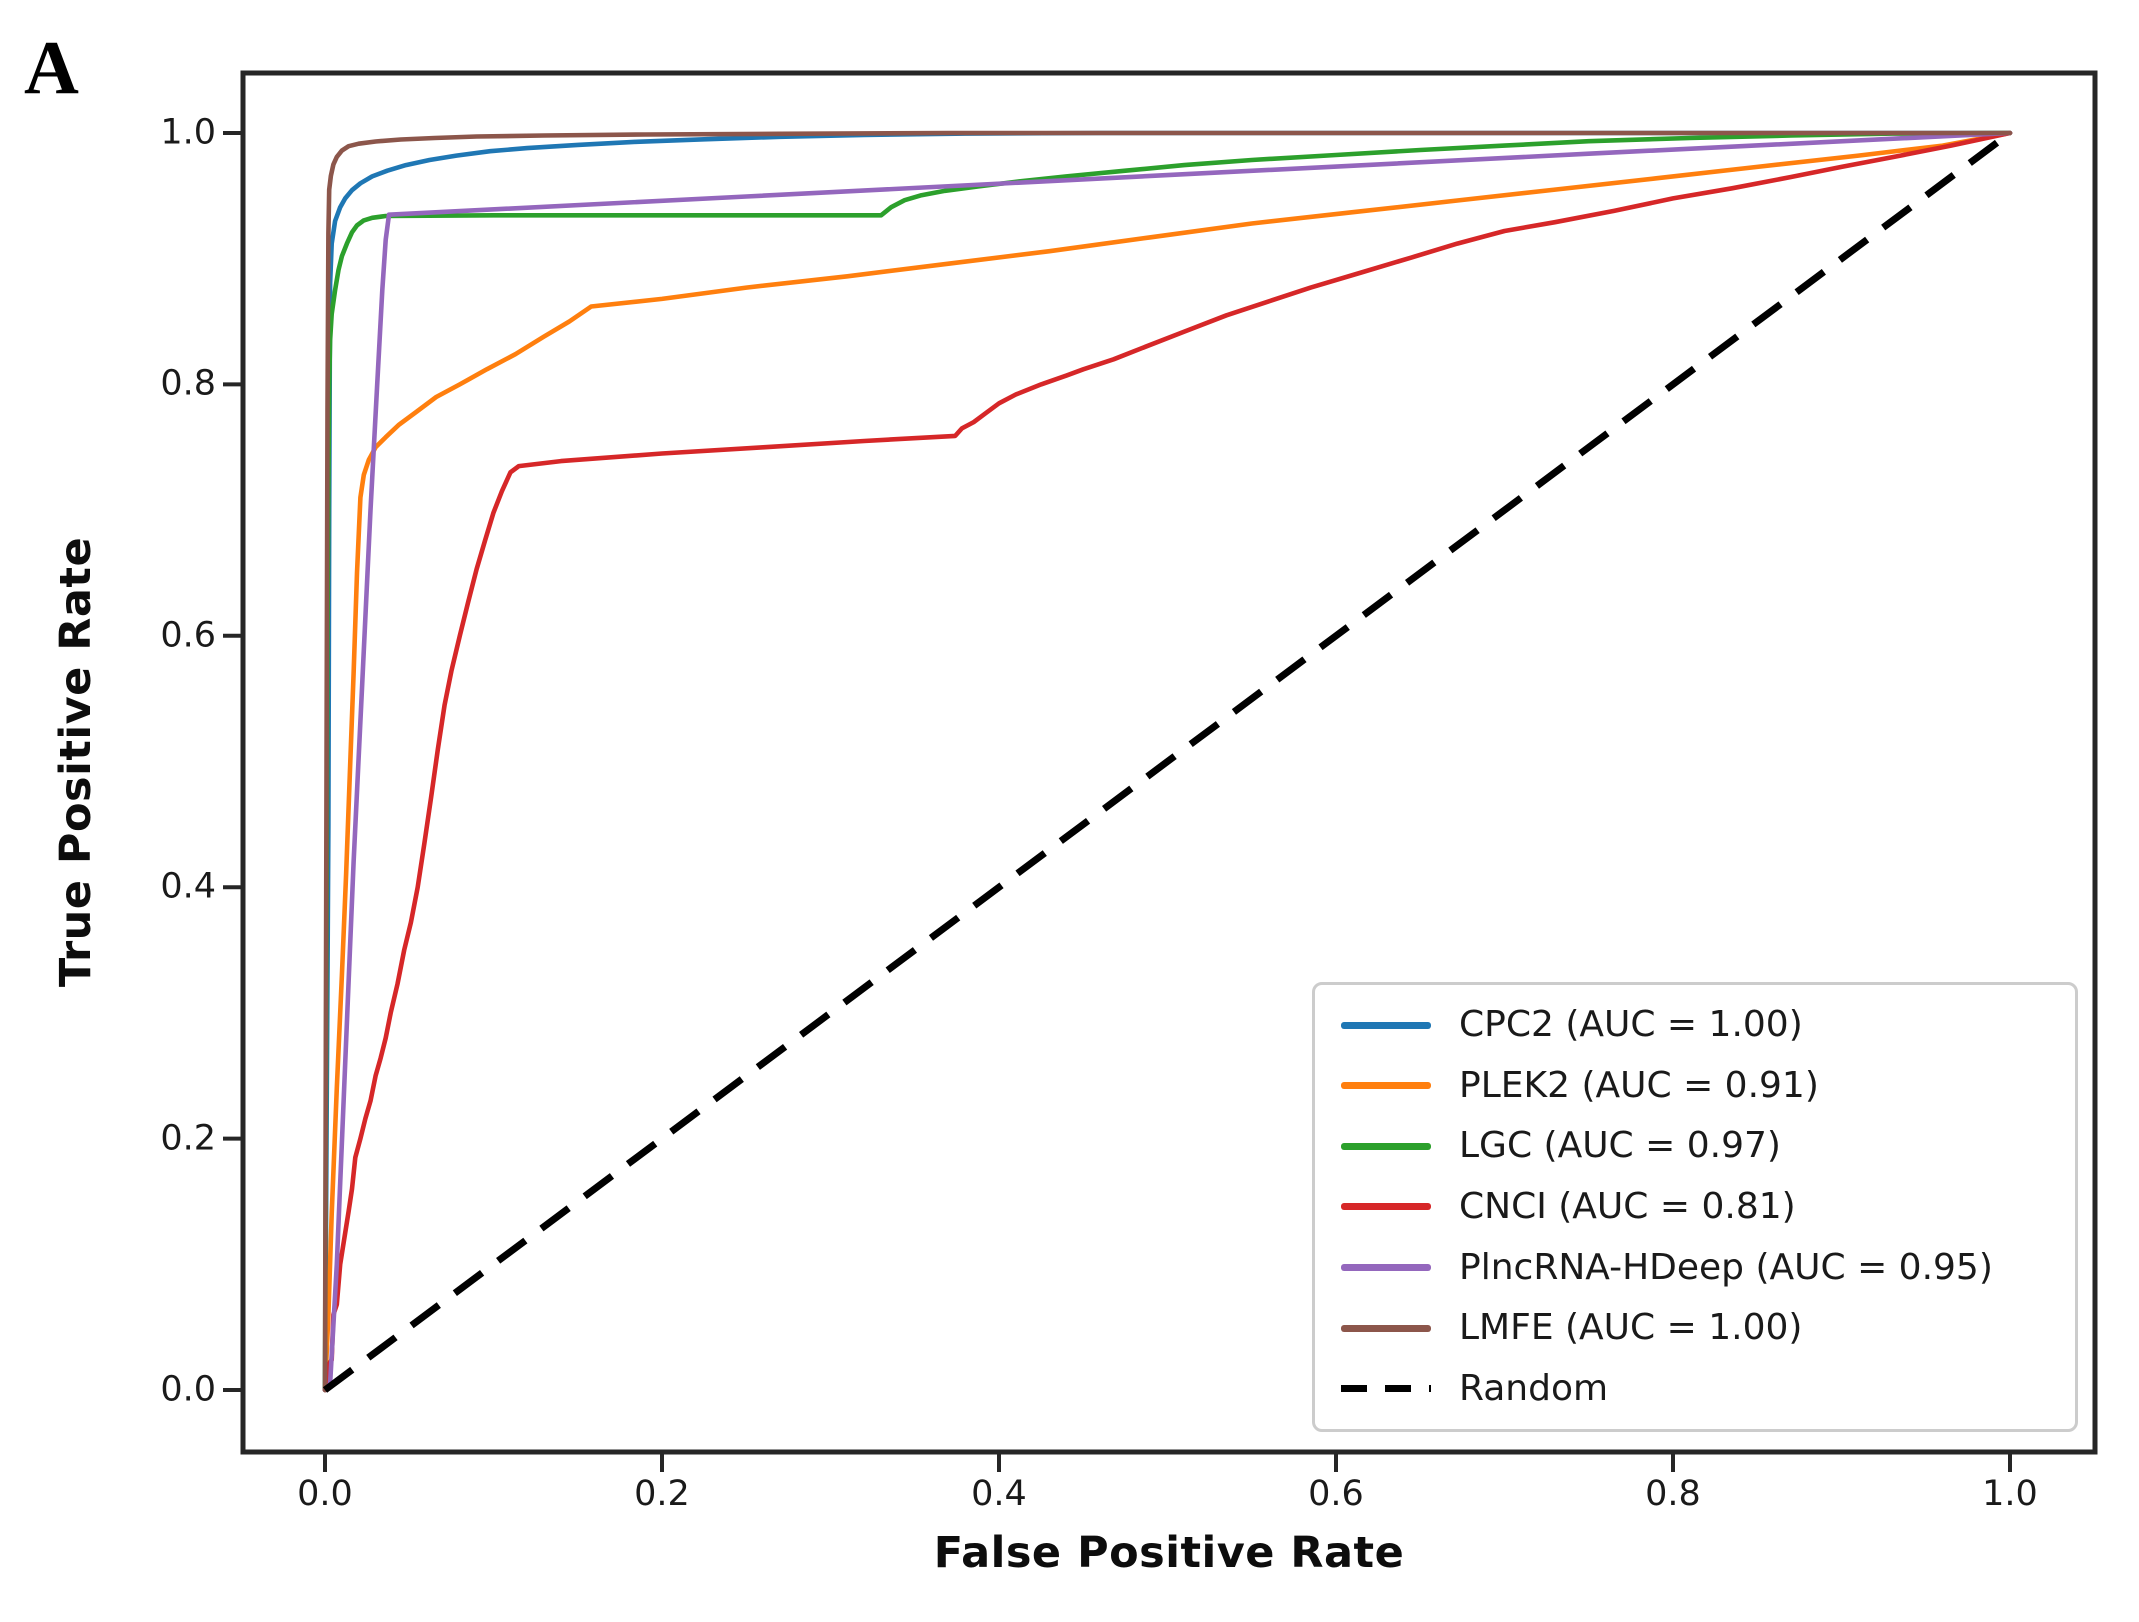 Image resolution: width=2139 pixels, height=1622 pixels. I want to click on legend-swatch-cpc2, so click(1386, 1025).